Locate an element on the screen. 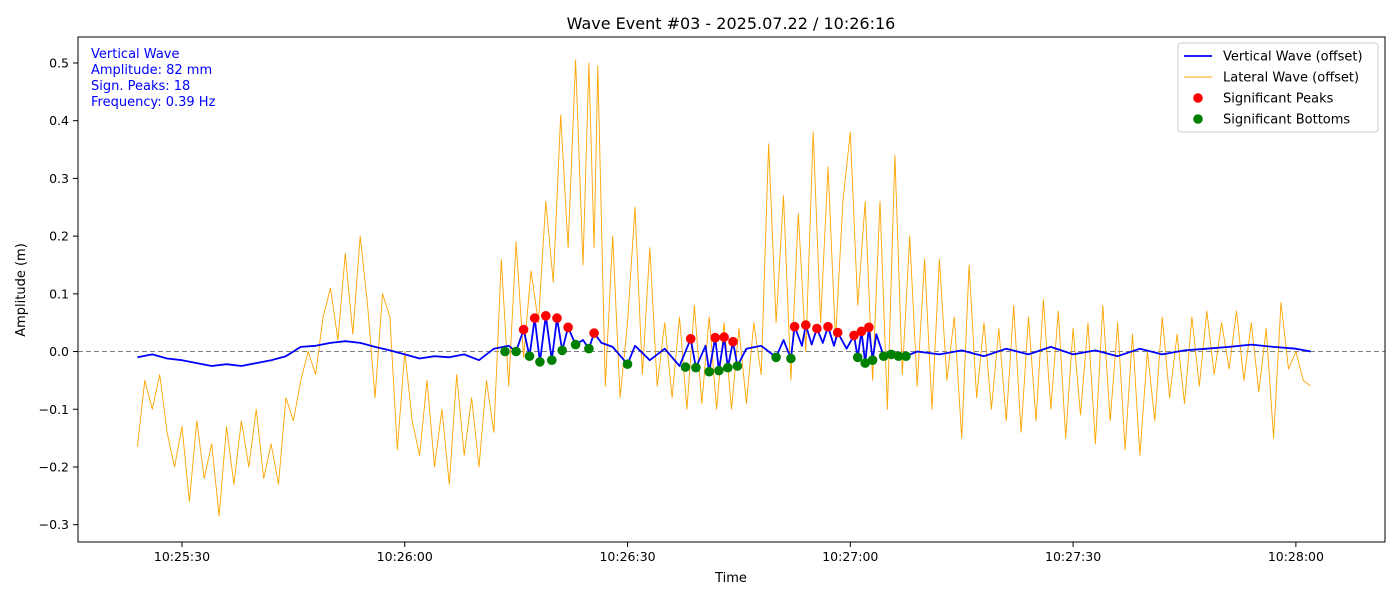 Image resolution: width=1400 pixels, height=600 pixels. info-line: Vertical Wave is located at coordinates (135, 54).